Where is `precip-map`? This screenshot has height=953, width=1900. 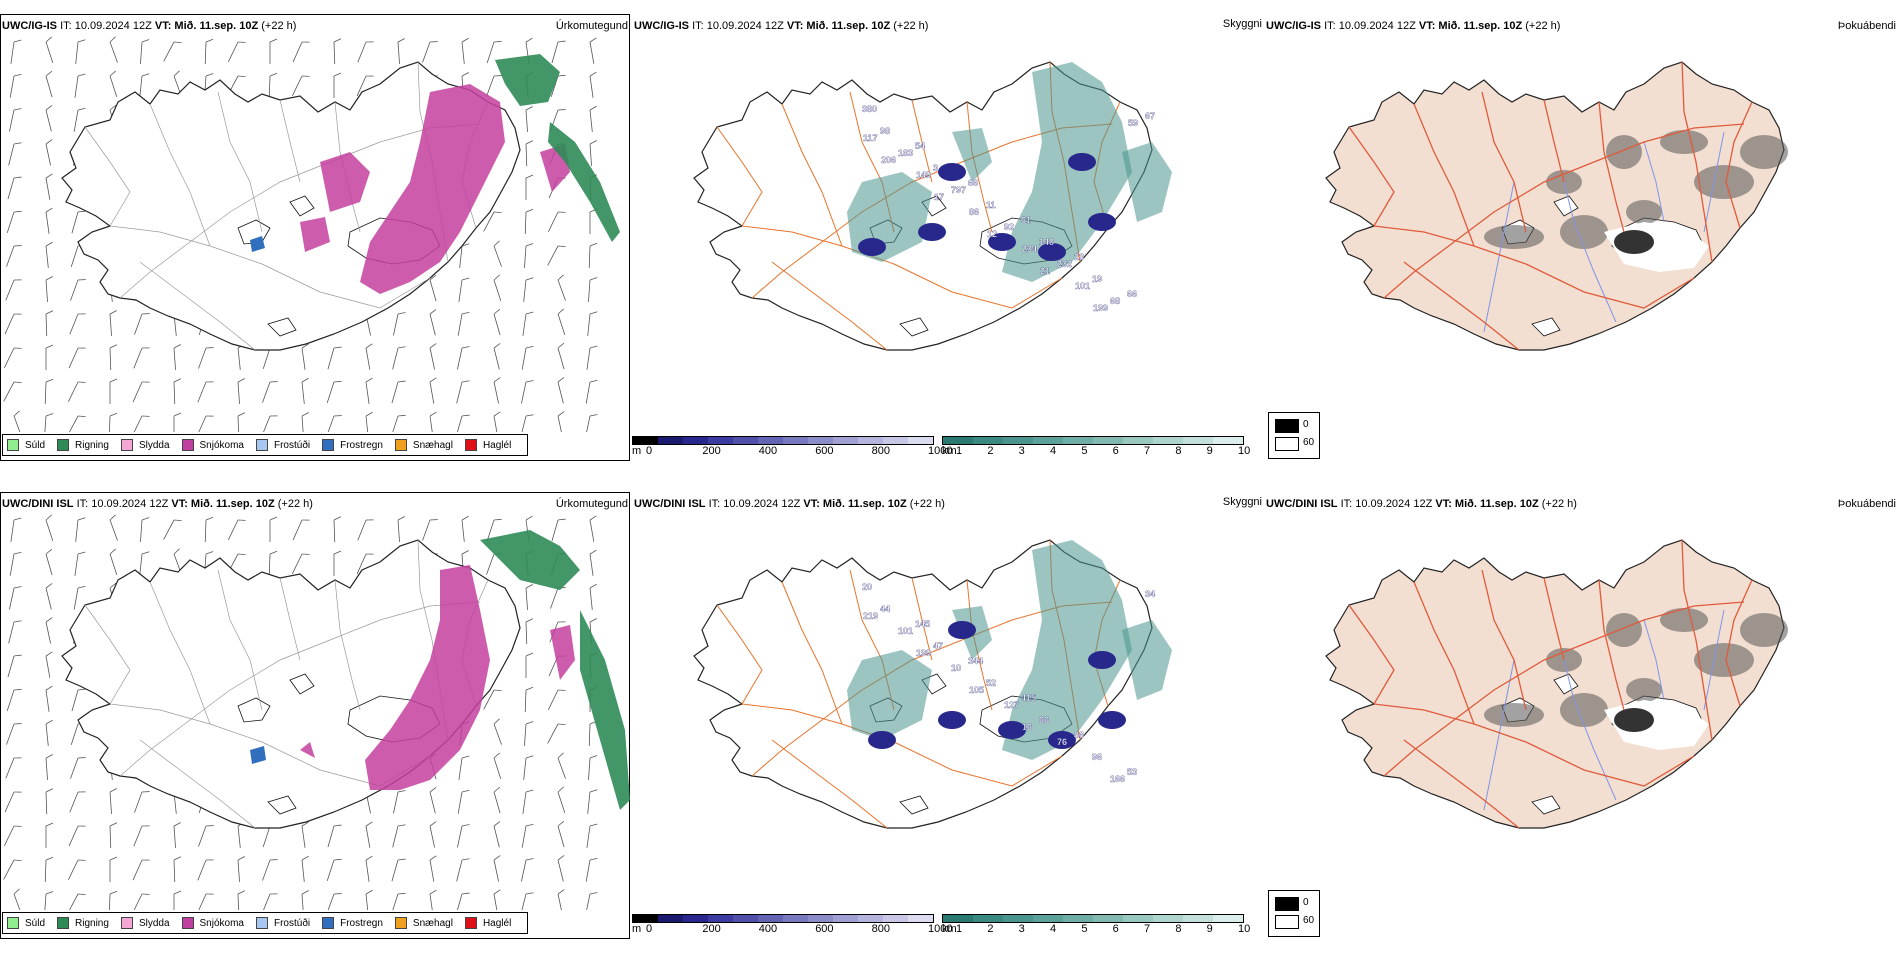
precip-map is located at coordinates (311, 234).